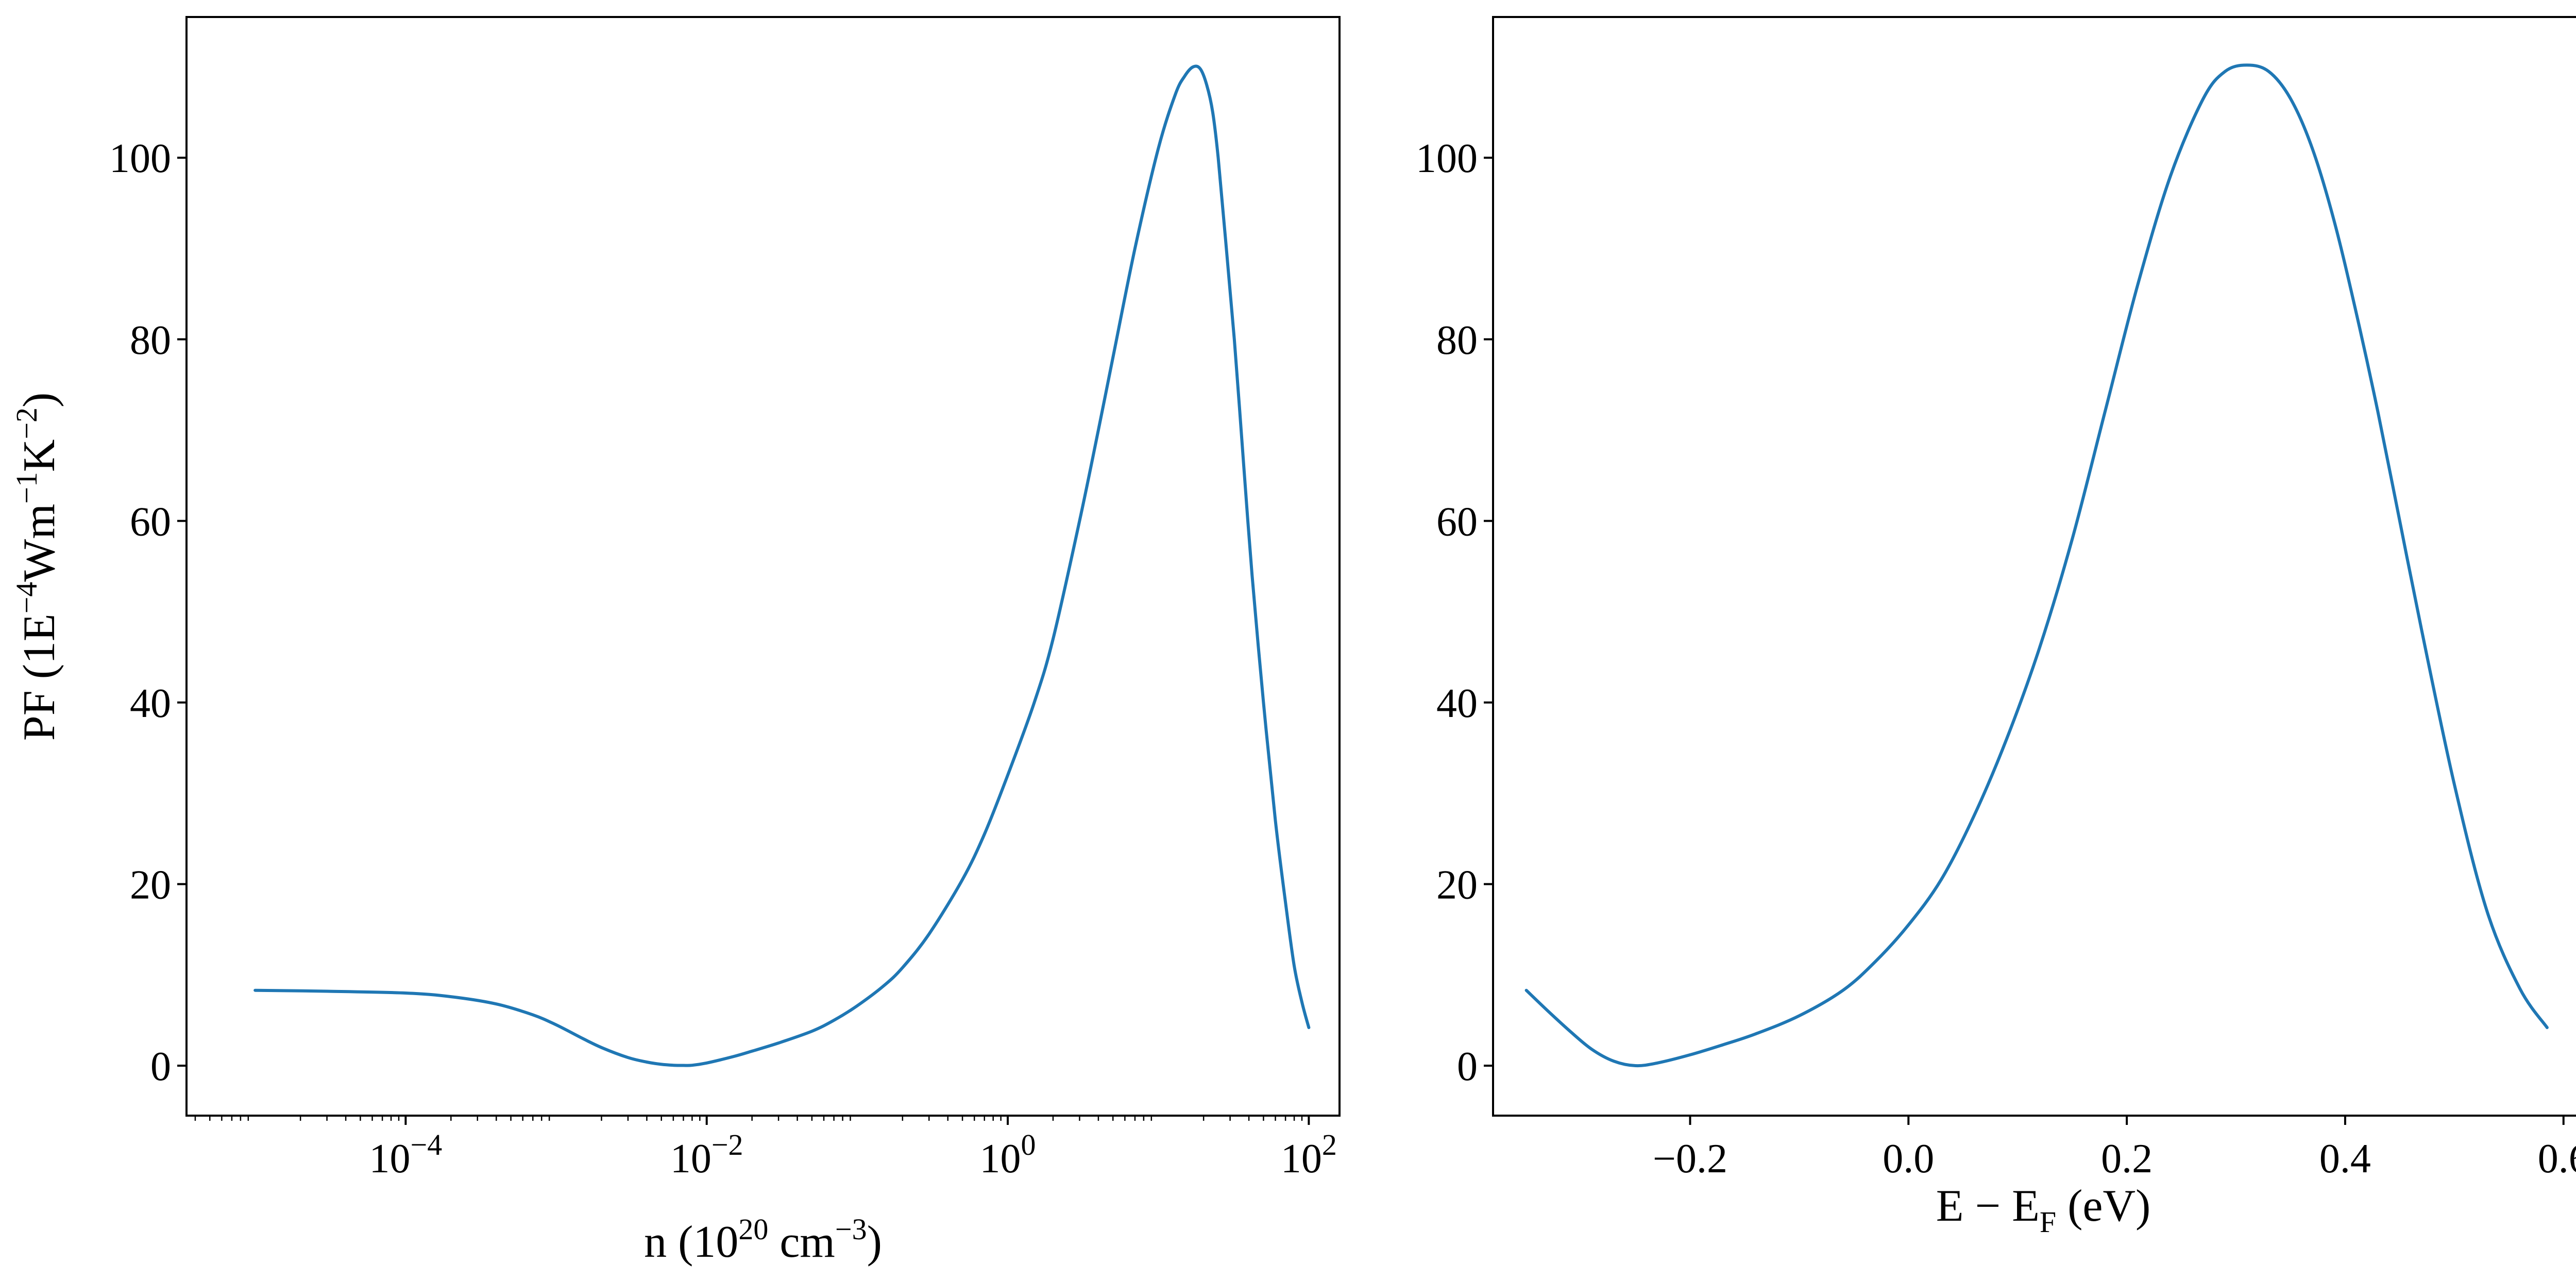  I want to click on left-y-axis-label-part1: PF (1E, so click(39, 677).